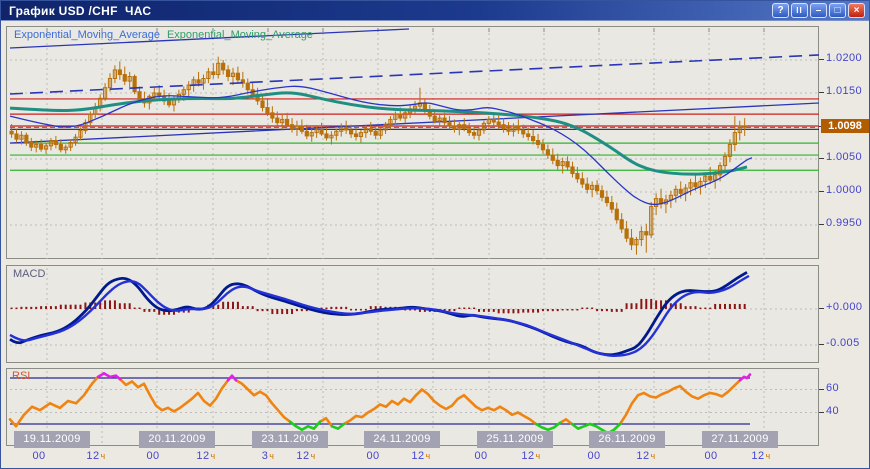  Describe the element at coordinates (290, 439) in the screenshot. I see `date-label: 23.11.2009` at that location.